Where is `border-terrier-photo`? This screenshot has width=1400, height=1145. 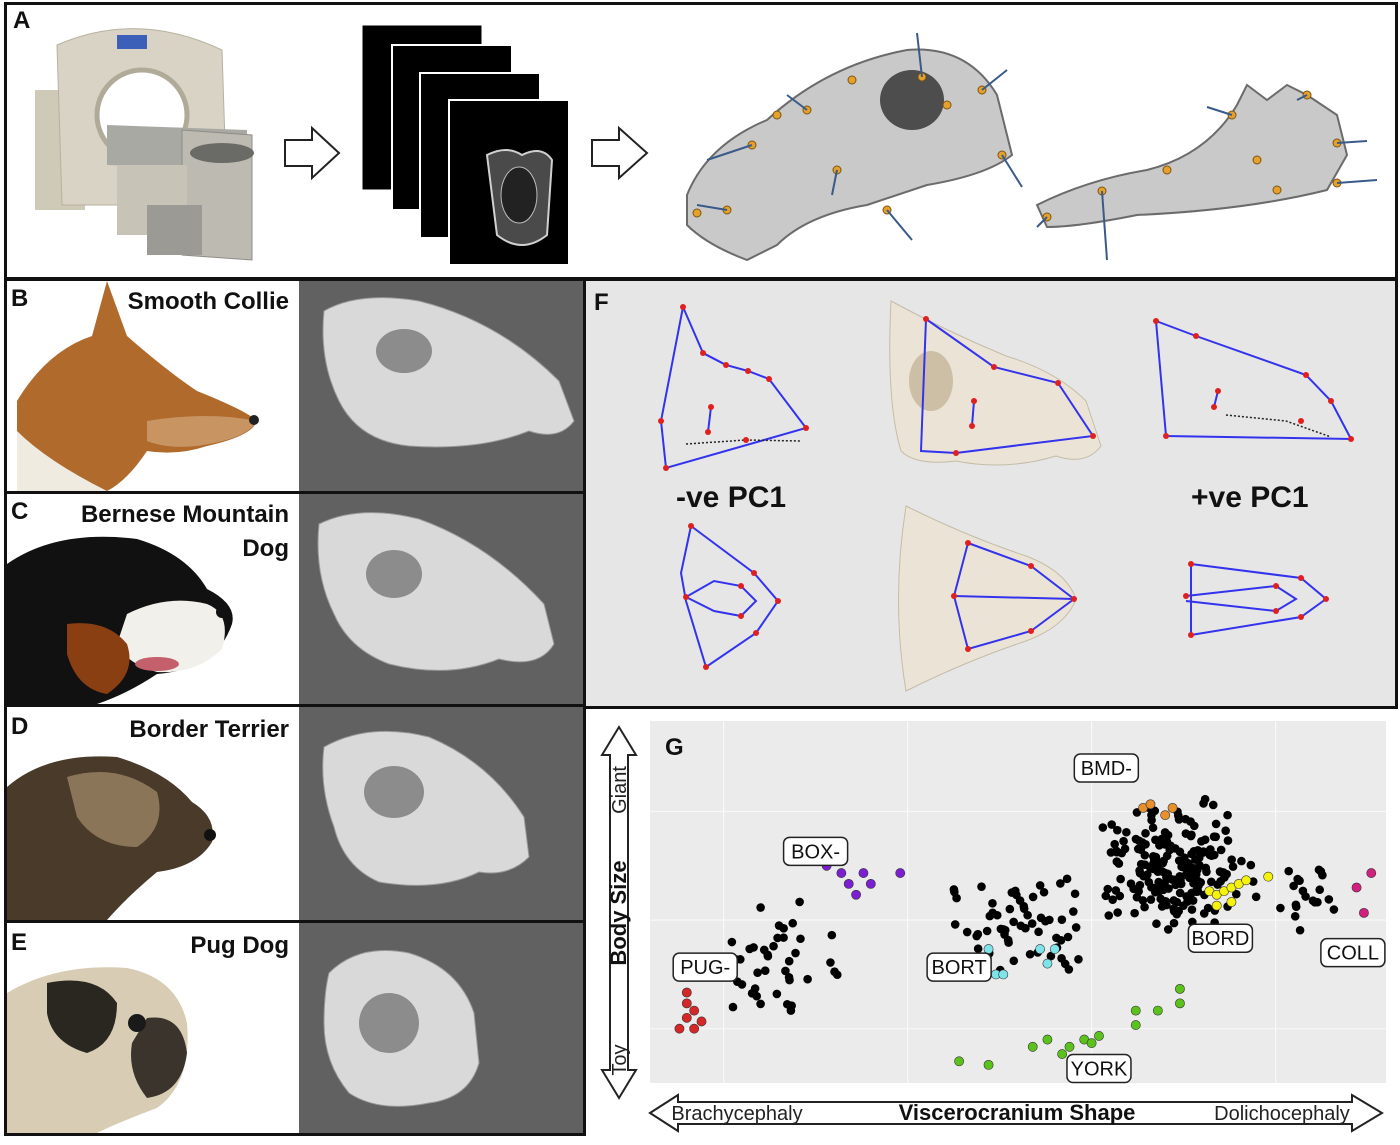
border-terrier-photo is located at coordinates (111, 838).